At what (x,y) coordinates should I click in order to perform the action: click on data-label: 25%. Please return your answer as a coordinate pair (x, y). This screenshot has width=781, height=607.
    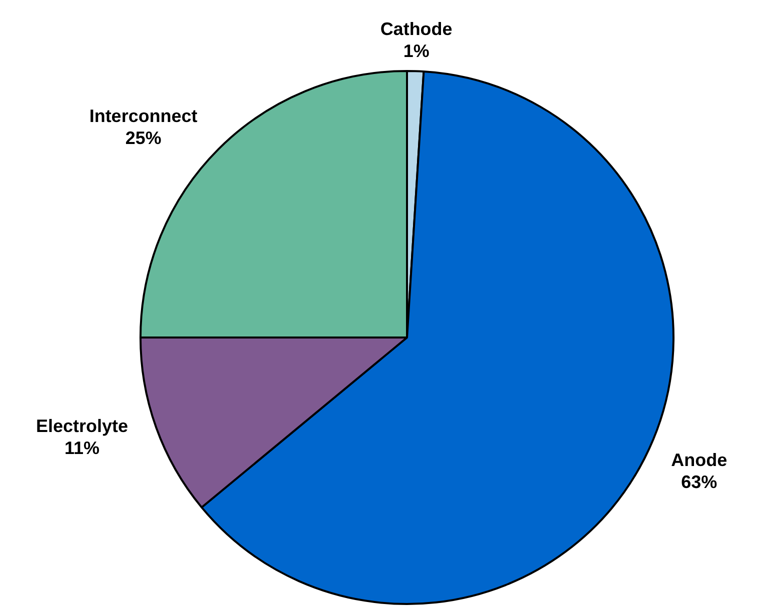
    Looking at the image, I should click on (143, 138).